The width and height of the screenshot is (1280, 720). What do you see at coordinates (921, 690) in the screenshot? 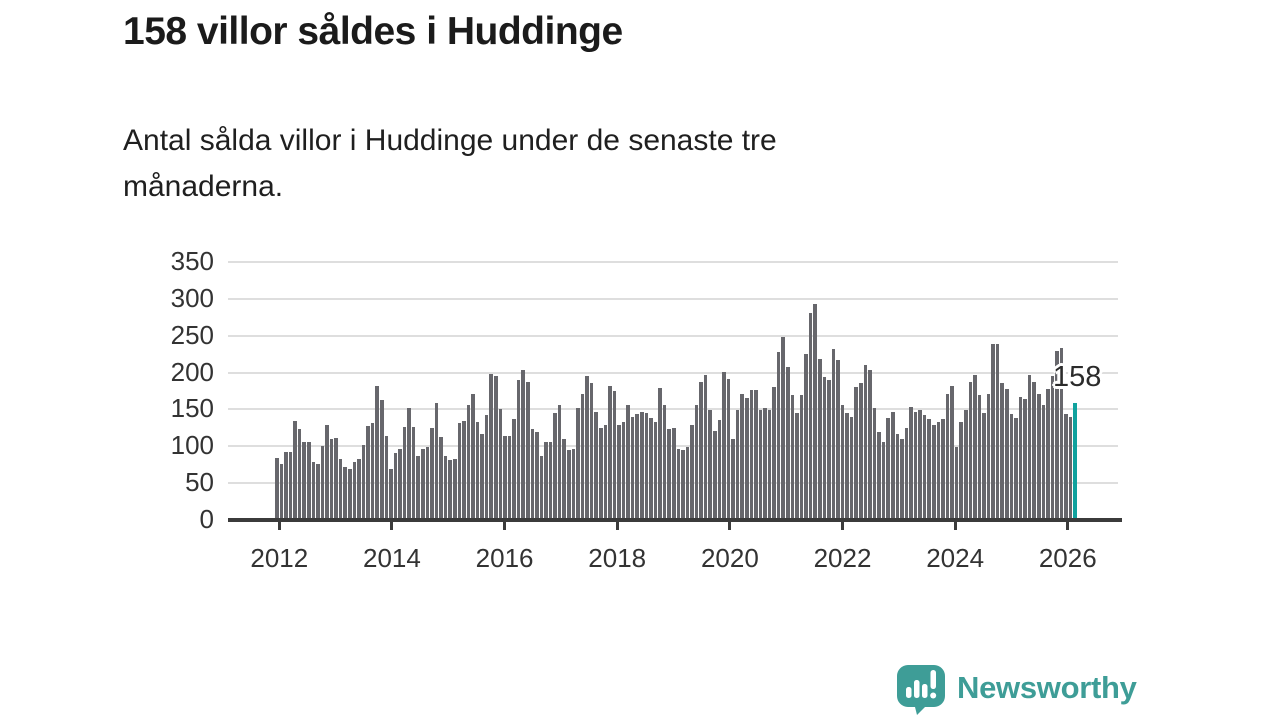
I see `newsworthy-speech-bubble-chart-icon` at bounding box center [921, 690].